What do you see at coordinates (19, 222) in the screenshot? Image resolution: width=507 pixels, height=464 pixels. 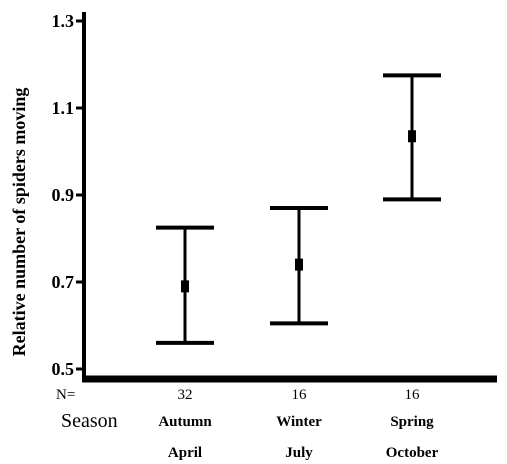 I see `y-axis-label: Relative number of spiders moving` at bounding box center [19, 222].